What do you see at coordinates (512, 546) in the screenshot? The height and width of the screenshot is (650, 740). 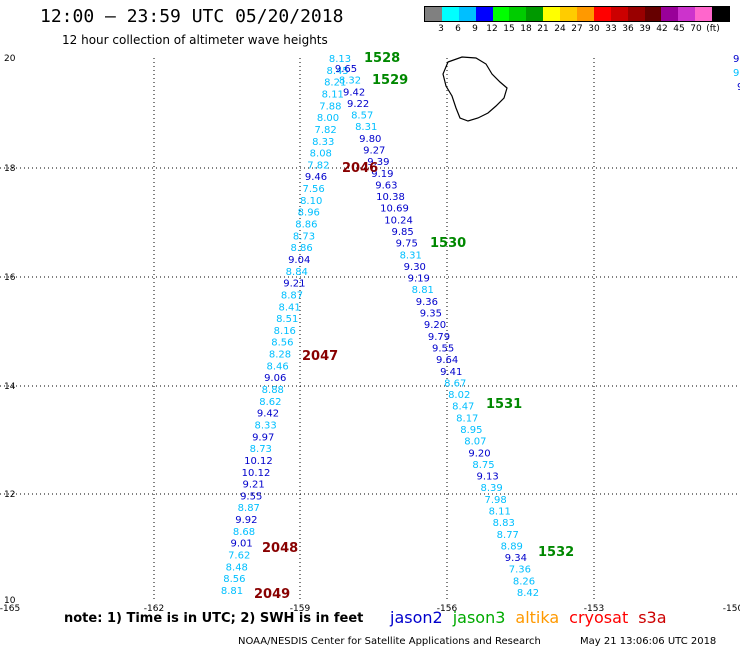 I see `wave-height-value: 8.89` at bounding box center [512, 546].